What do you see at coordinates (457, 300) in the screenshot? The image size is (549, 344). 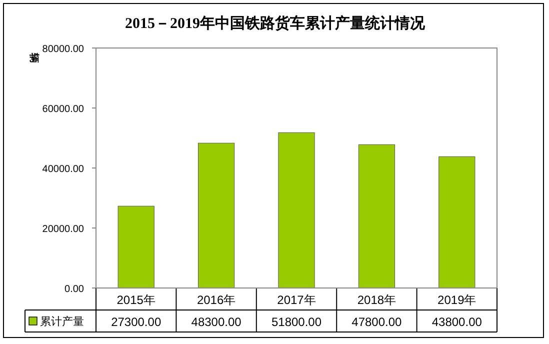 I see `x-tick-label: 2019年` at bounding box center [457, 300].